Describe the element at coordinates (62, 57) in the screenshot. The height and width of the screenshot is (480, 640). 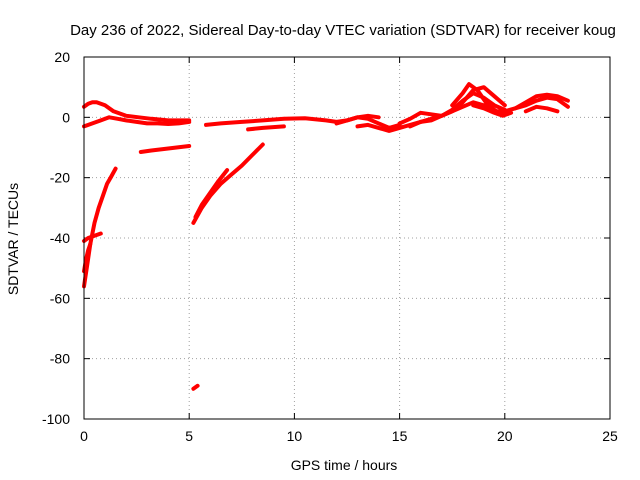
I see `y-tick-label: 20` at that location.